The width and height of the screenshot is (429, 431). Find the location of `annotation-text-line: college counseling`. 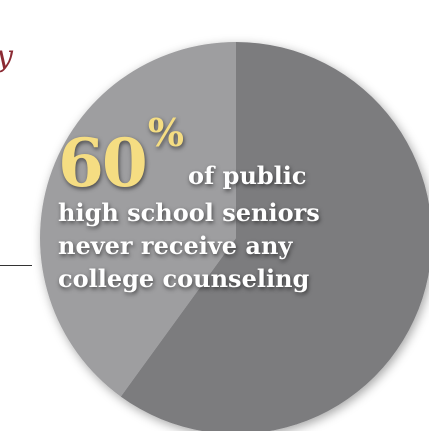

annotation-text-line: college counseling is located at coordinates (184, 278).